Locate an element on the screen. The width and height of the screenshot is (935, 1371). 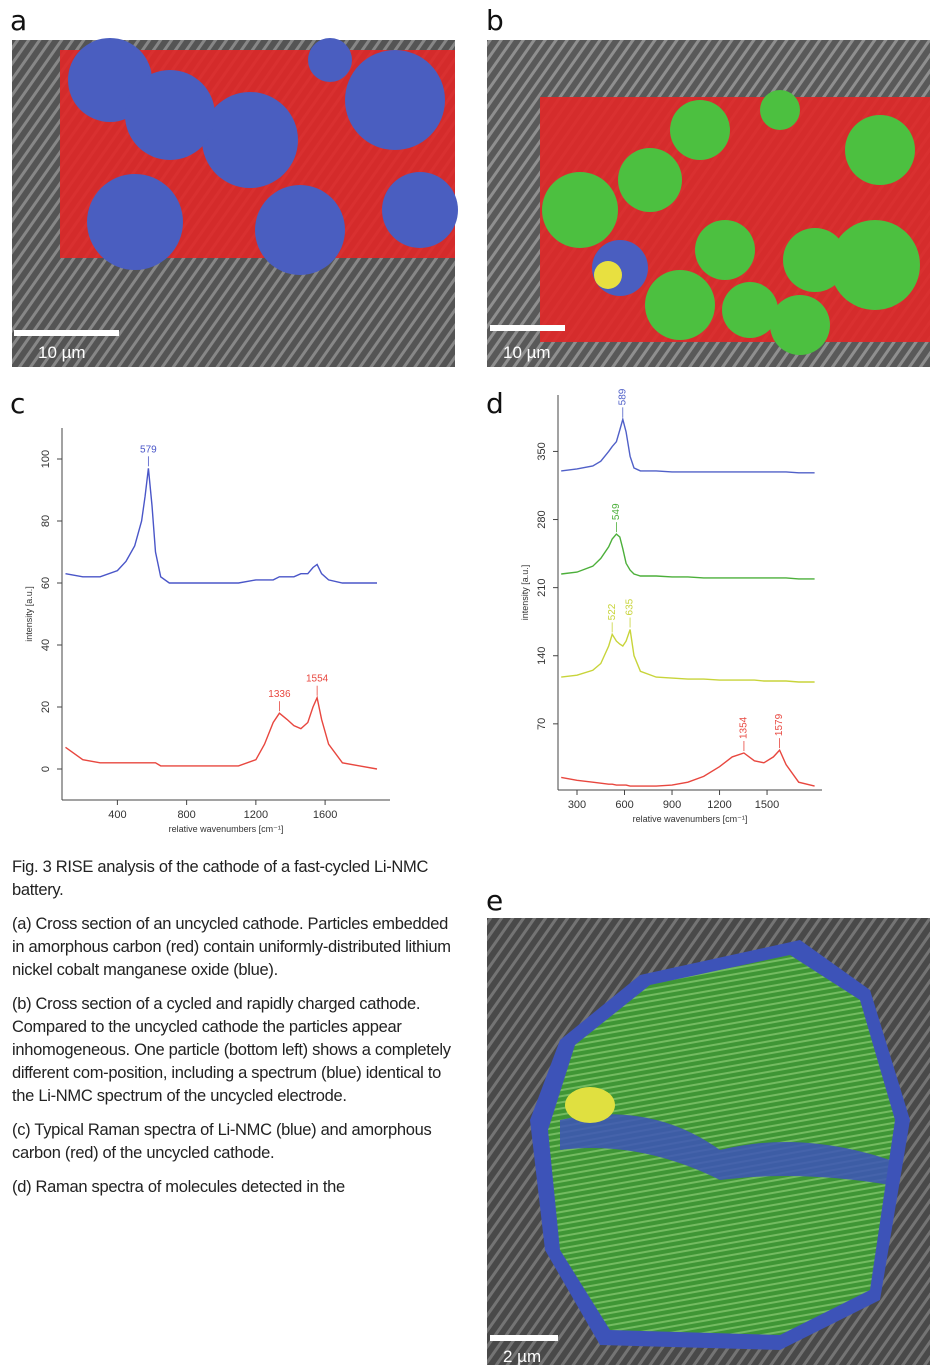
peak-label: 1579 is located at coordinates (779, 724).